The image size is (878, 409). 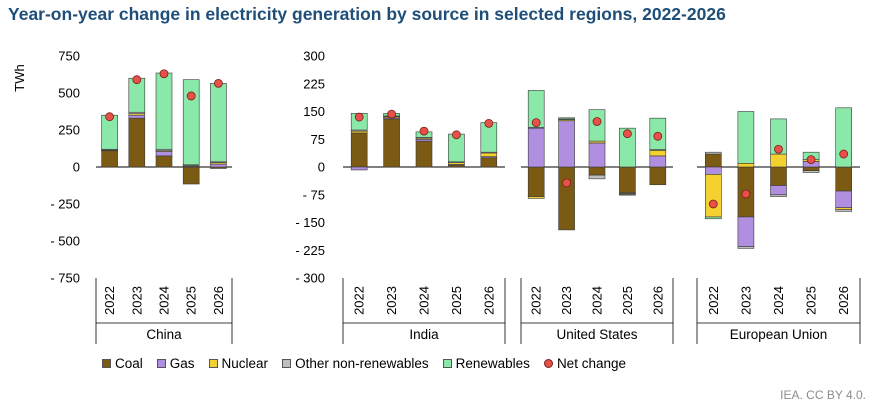 I want to click on bar-gas-china-2026, so click(x=218, y=165).